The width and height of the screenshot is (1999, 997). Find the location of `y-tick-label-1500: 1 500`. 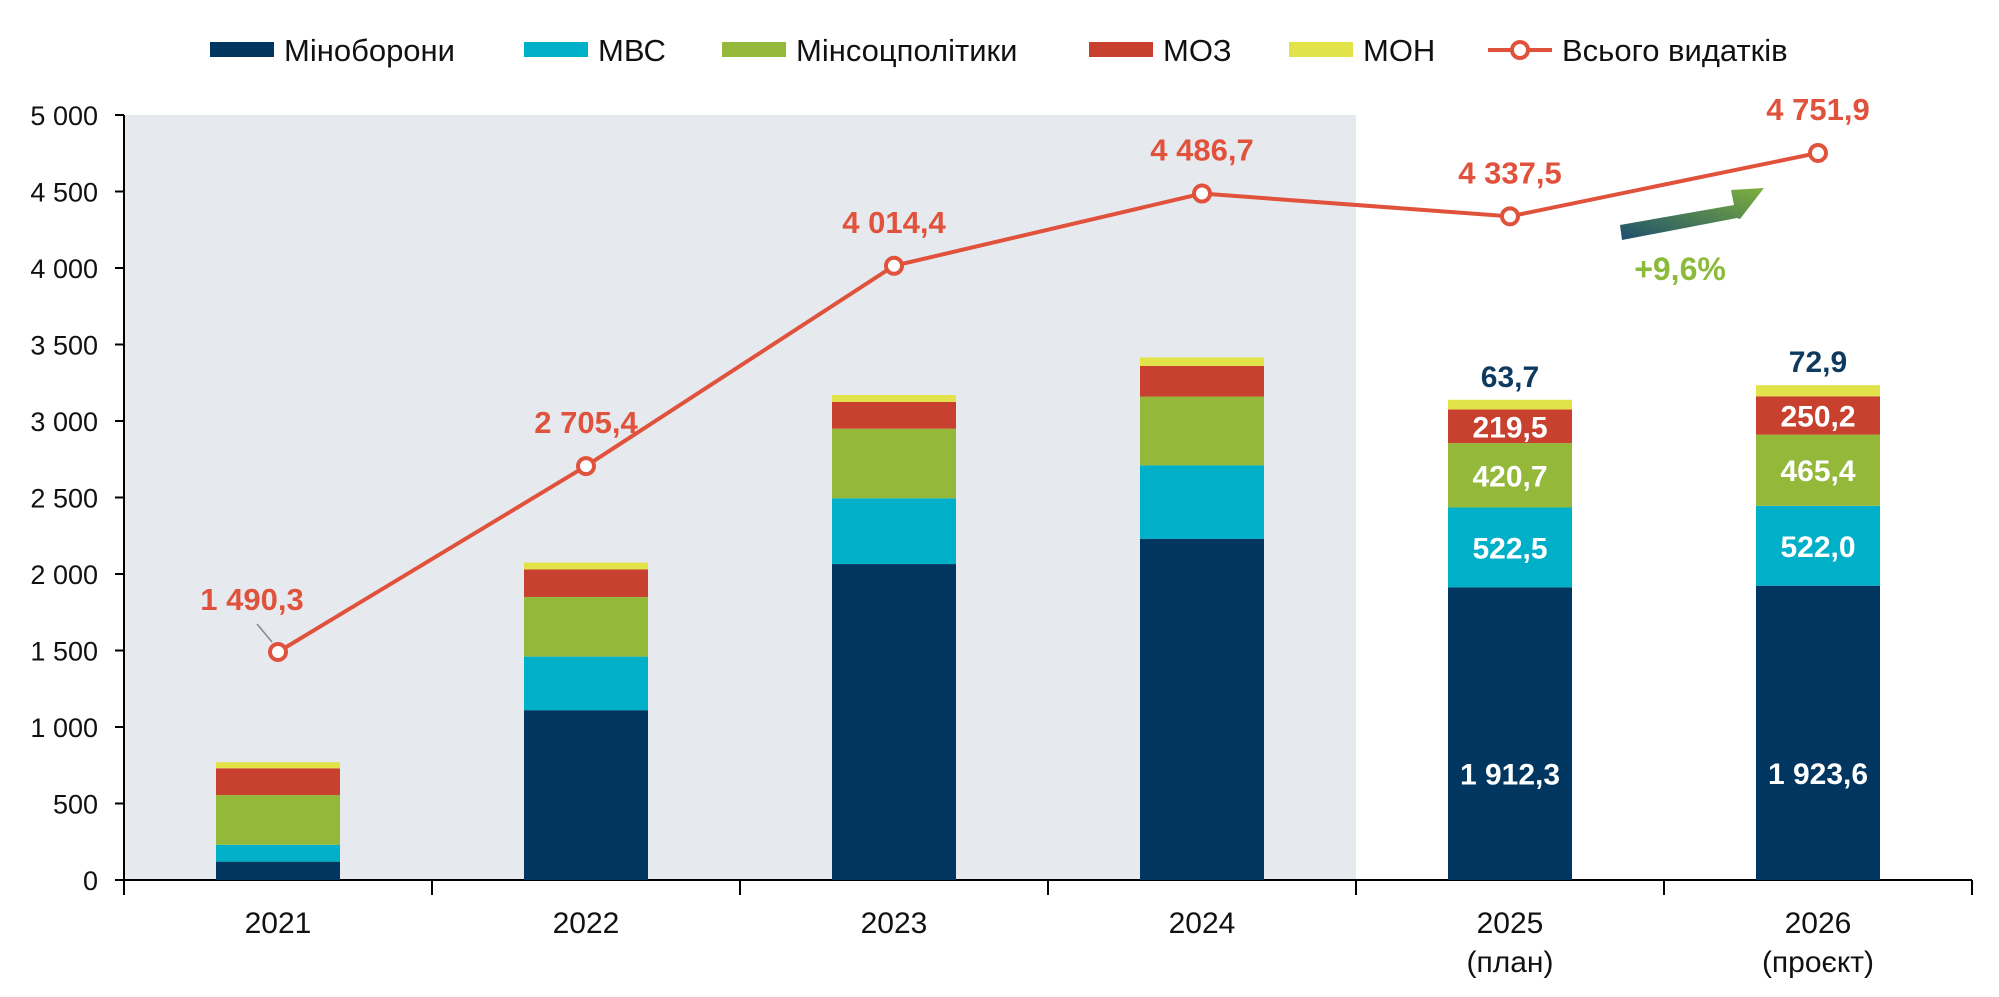

y-tick-label-1500: 1 500 is located at coordinates (64, 652).